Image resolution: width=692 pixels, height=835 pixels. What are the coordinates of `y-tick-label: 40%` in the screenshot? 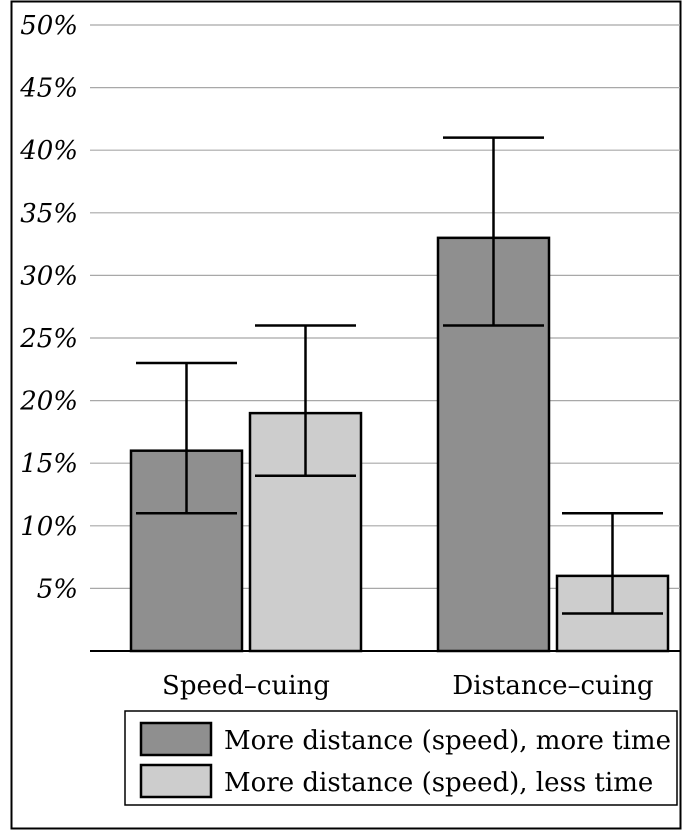 It's located at (48, 151).